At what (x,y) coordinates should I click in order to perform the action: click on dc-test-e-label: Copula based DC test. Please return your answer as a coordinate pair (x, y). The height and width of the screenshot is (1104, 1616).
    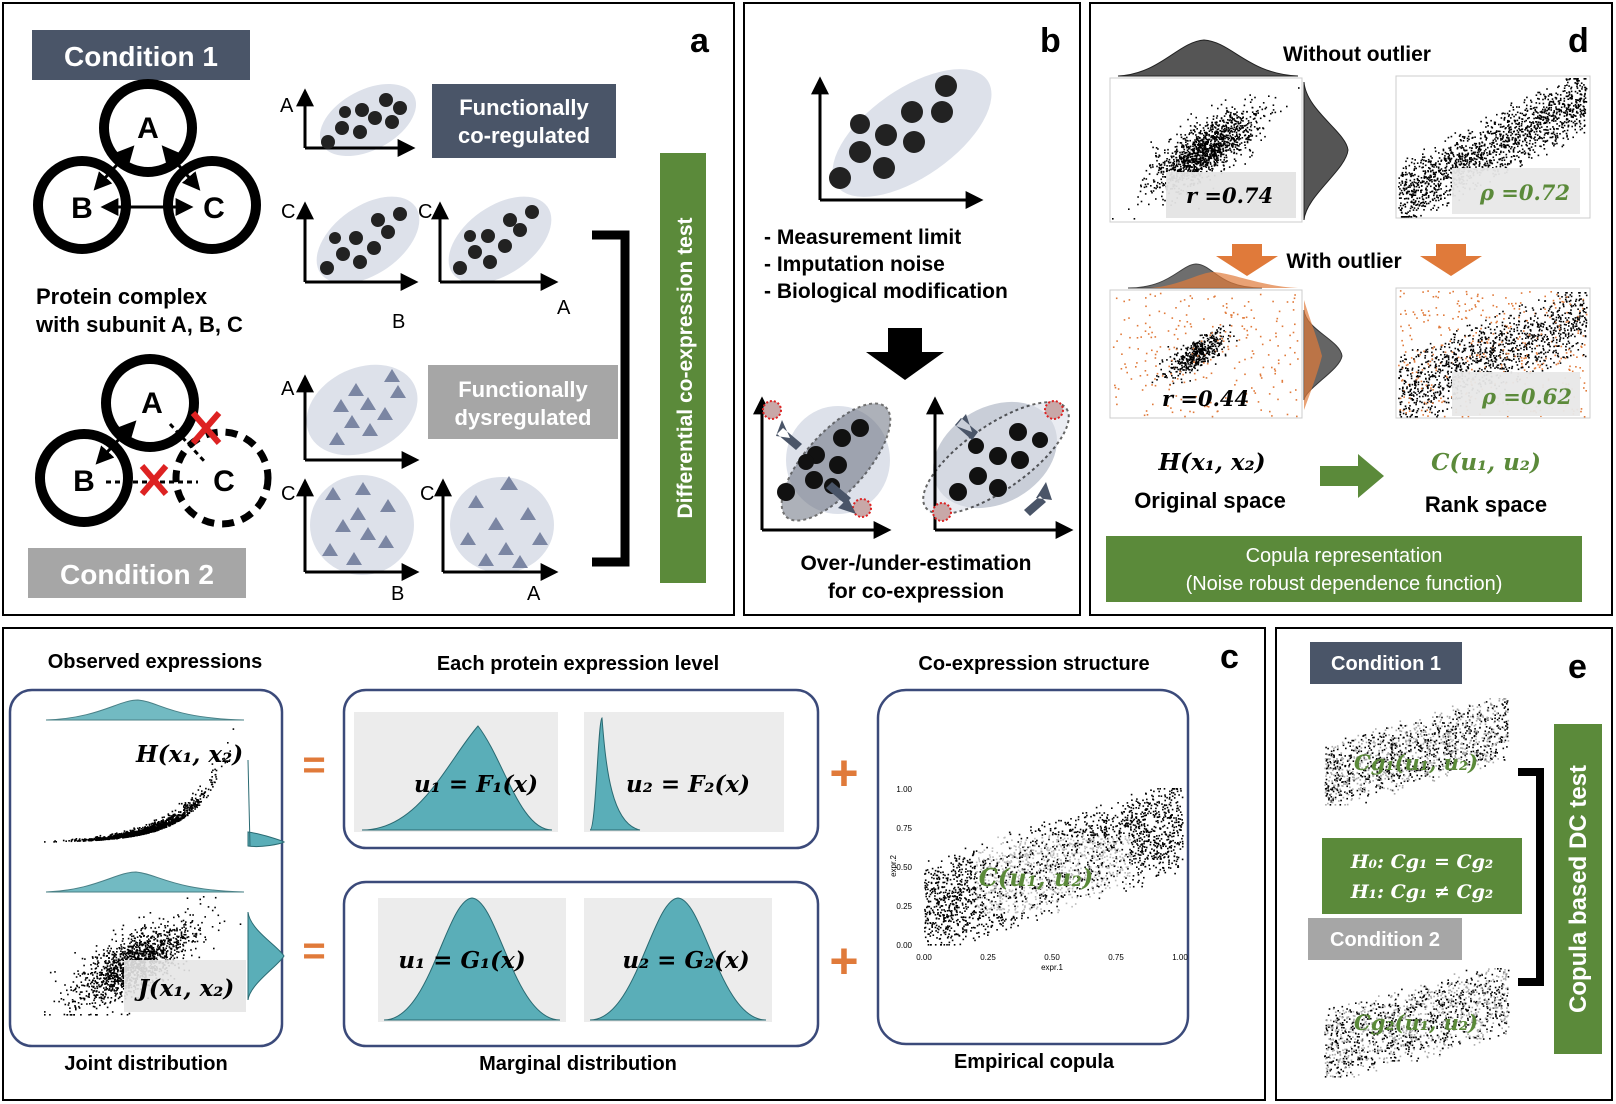
    Looking at the image, I should click on (1578, 889).